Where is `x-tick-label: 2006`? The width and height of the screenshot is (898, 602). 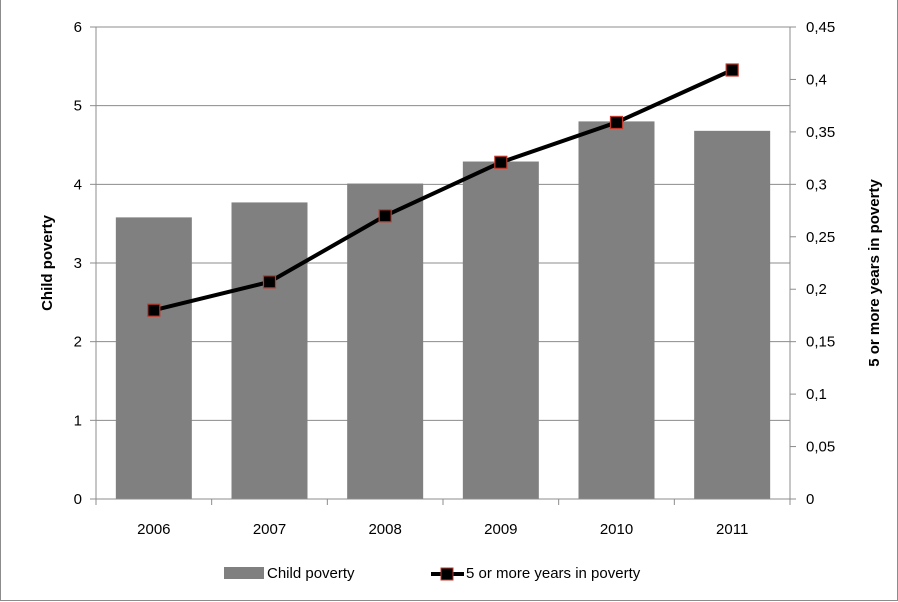
x-tick-label: 2006 is located at coordinates (153, 529).